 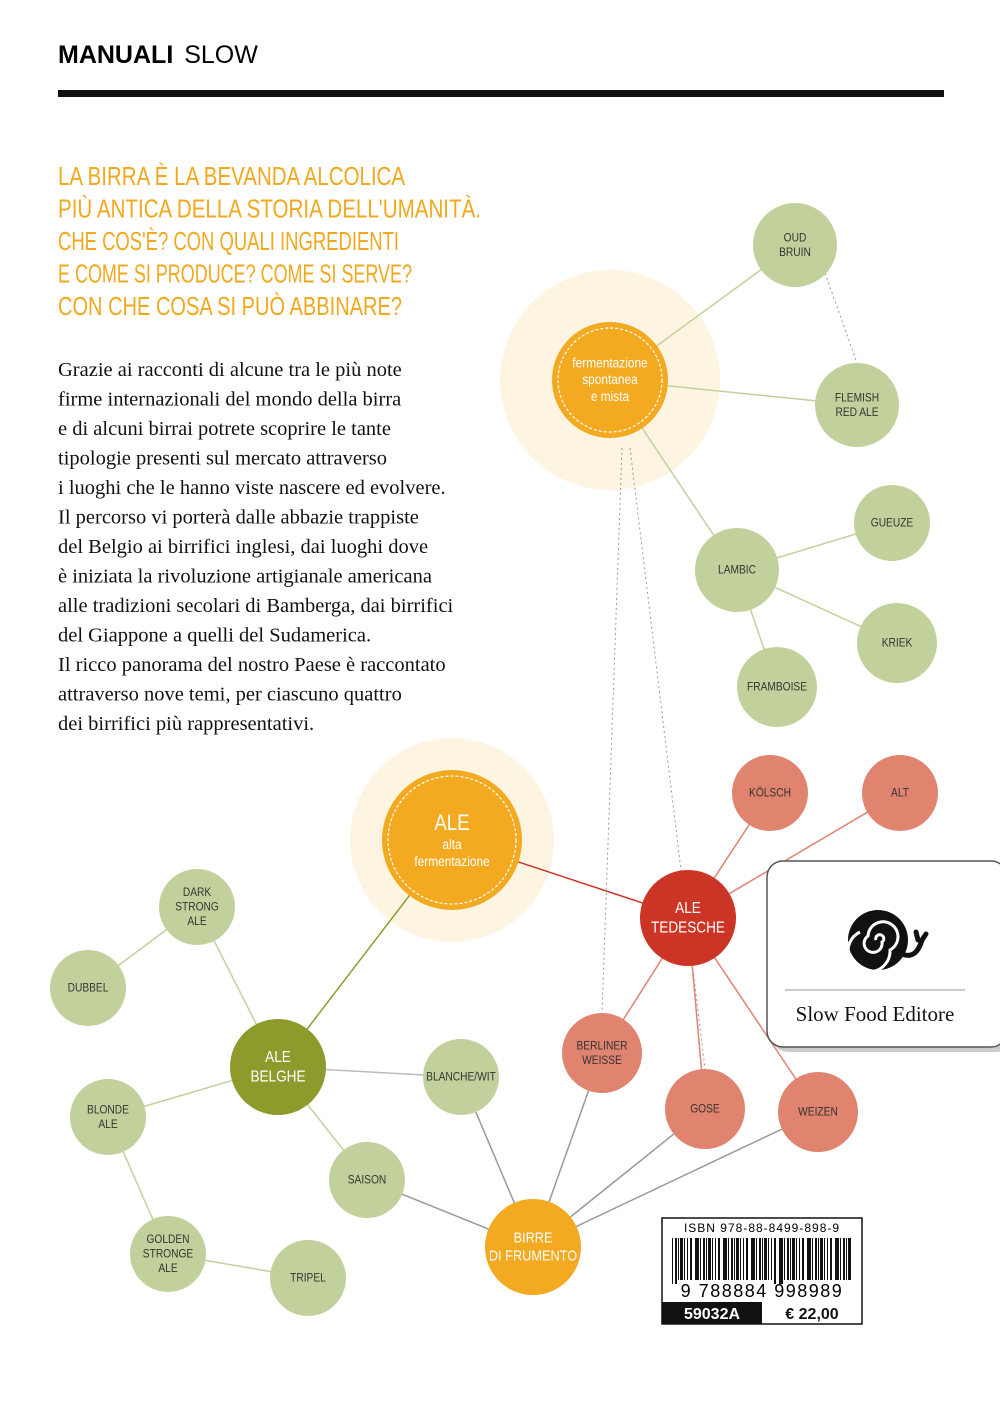 I want to click on node-label: STRONGE, so click(x=168, y=1254).